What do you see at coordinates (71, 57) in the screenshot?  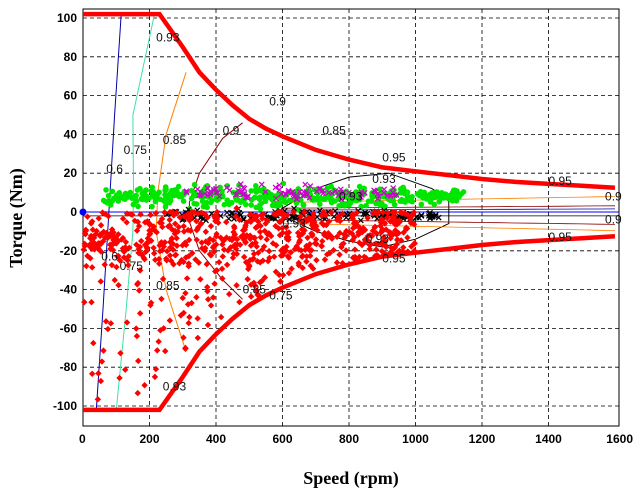 I see `y-tick-label: 80` at bounding box center [71, 57].